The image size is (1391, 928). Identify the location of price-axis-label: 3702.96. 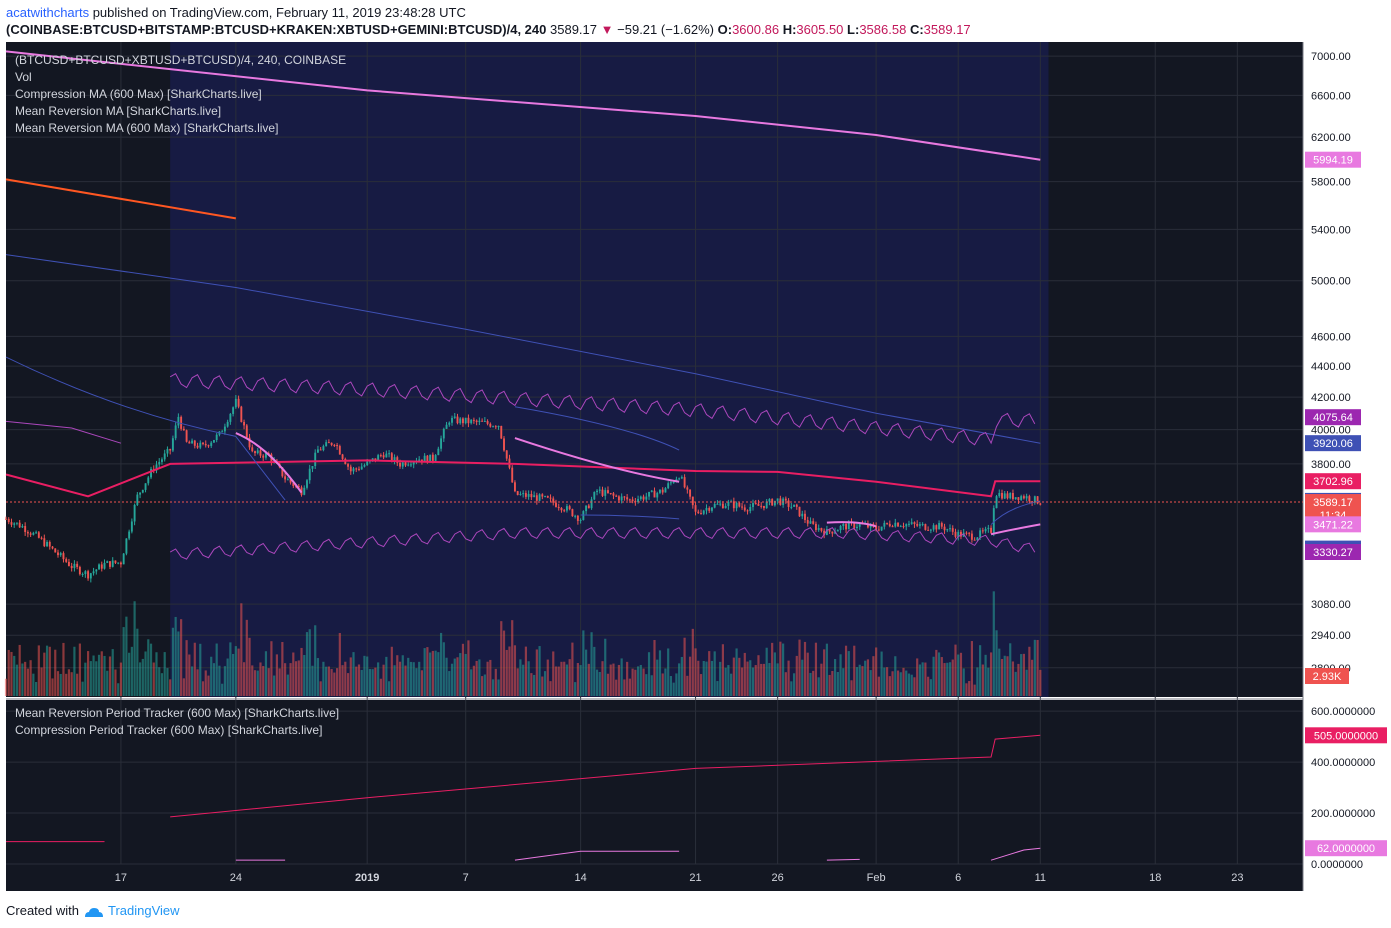
(1333, 482).